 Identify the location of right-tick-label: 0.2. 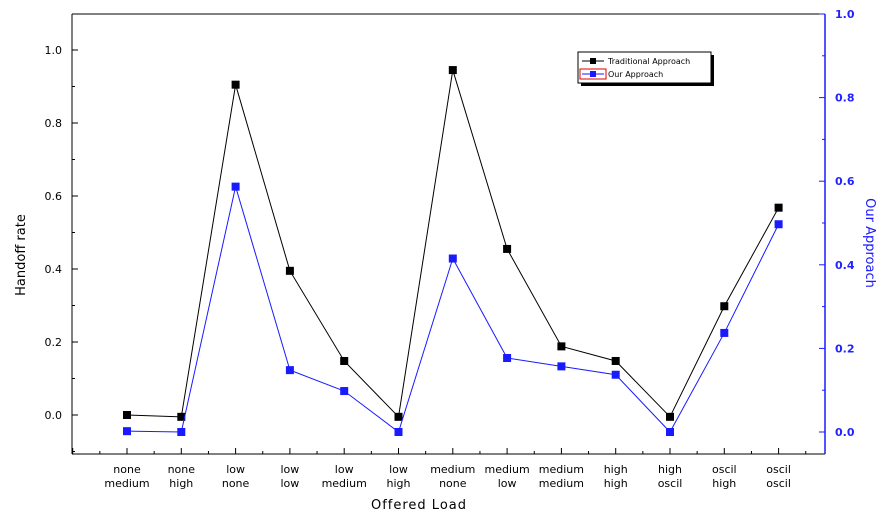
(845, 348).